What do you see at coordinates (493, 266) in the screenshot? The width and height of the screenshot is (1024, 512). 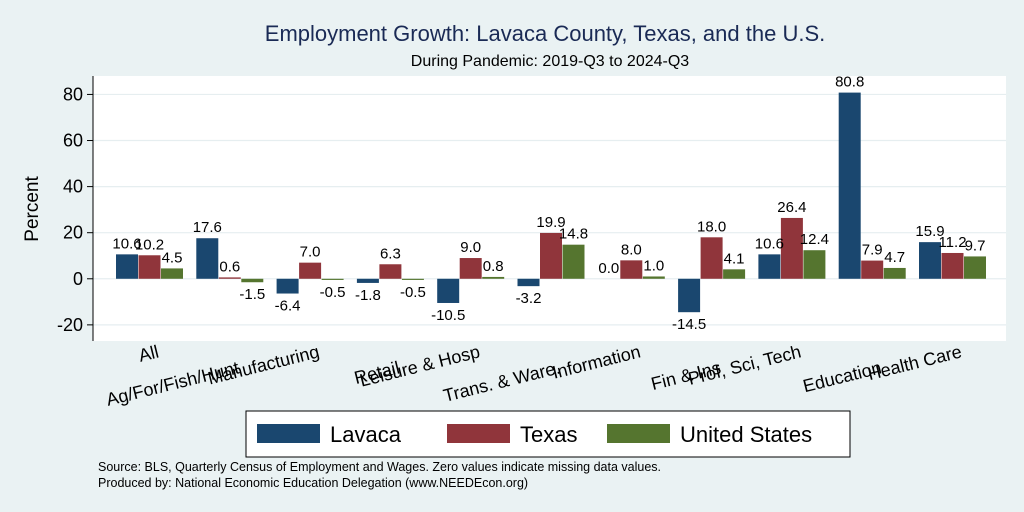 I see `data-label: 0.8` at bounding box center [493, 266].